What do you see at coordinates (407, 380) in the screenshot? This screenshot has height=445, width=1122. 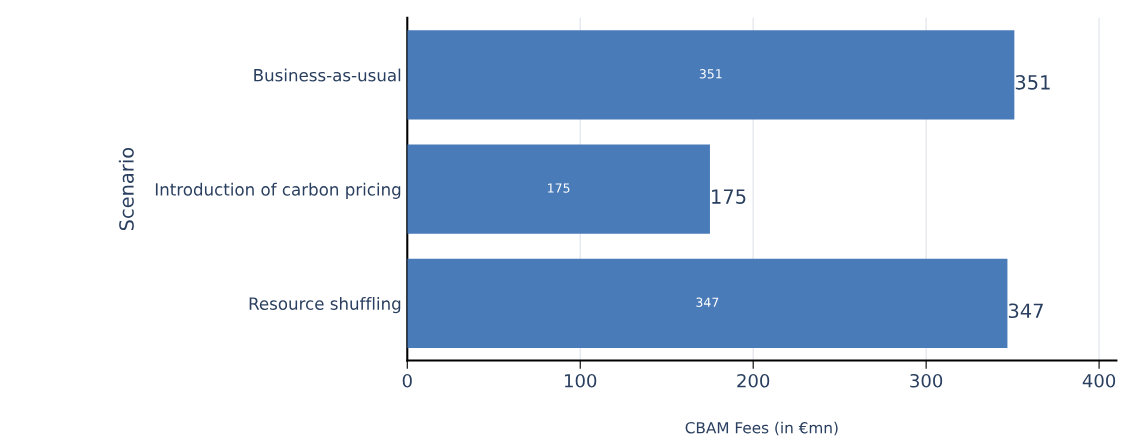 I see `x-tick-label: 0` at bounding box center [407, 380].